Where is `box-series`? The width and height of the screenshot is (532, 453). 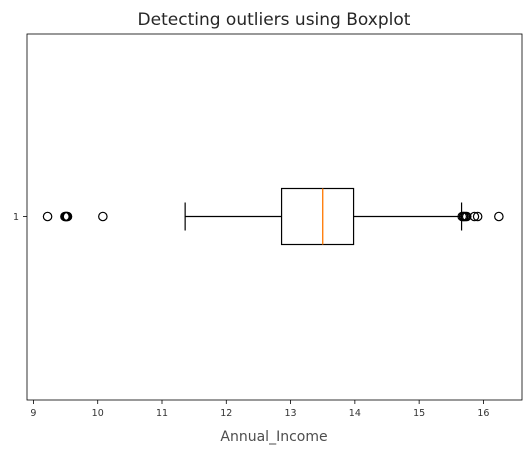 box-series is located at coordinates (323, 216).